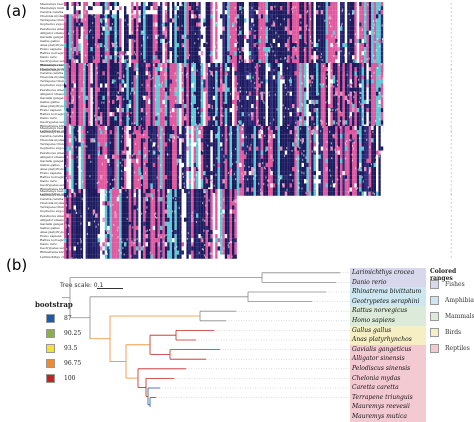  What do you see at coordinates (388, 273) in the screenshot?
I see `taxon-label: Larimichthys crocea` at bounding box center [388, 273].